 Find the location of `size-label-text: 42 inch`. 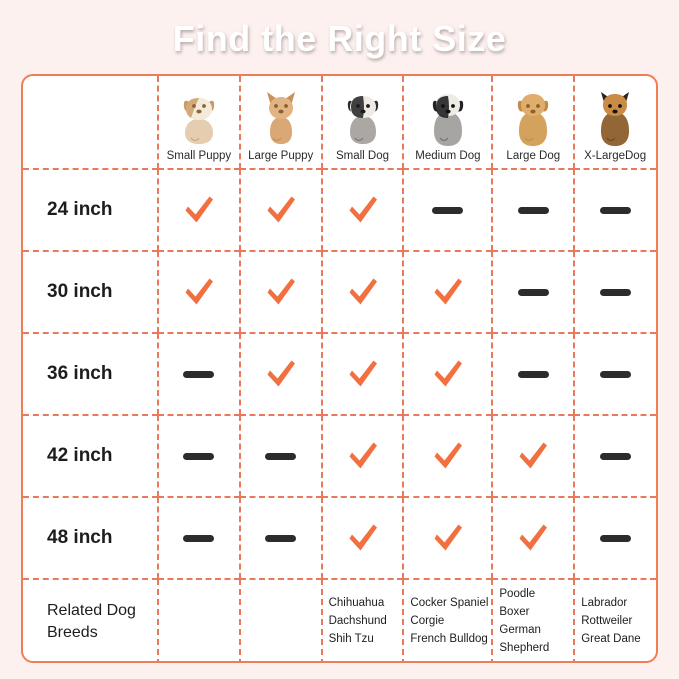

size-label-text: 42 inch is located at coordinates (80, 455).